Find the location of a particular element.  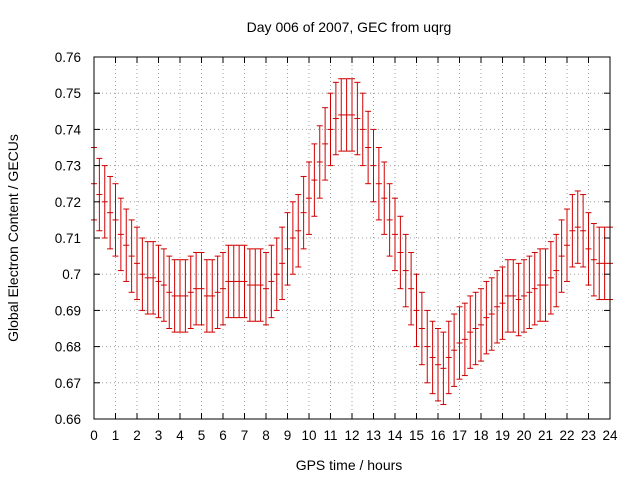

y-tick-label: 0.74 is located at coordinates (68, 129).